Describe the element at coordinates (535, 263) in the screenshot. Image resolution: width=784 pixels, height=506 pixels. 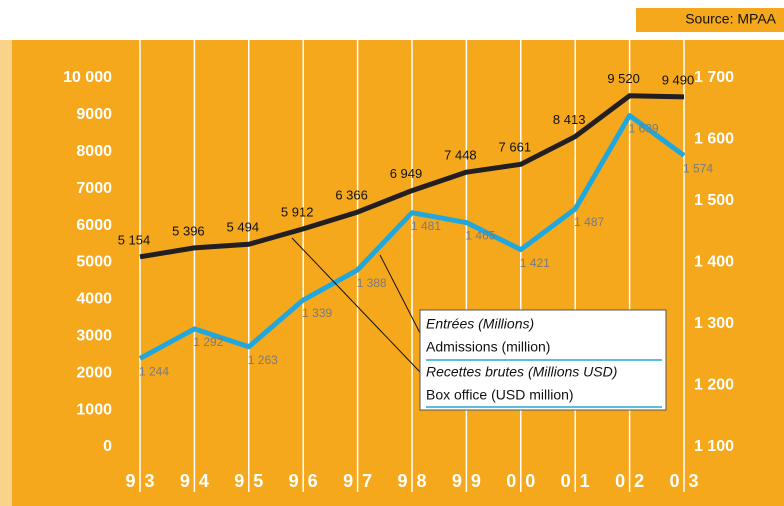
I see `value-label: 1 421` at that location.